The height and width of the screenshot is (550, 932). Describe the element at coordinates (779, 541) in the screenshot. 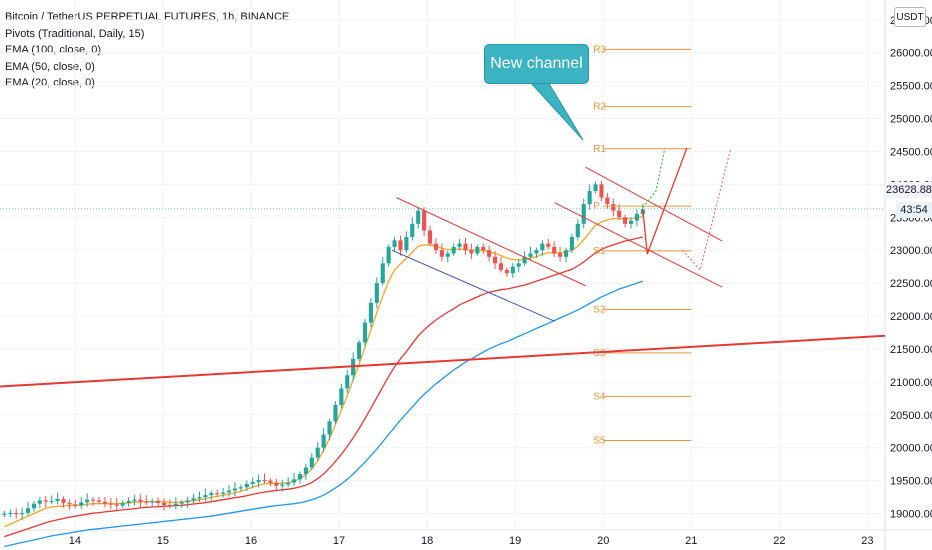

I see `x-tick-label: 22` at that location.